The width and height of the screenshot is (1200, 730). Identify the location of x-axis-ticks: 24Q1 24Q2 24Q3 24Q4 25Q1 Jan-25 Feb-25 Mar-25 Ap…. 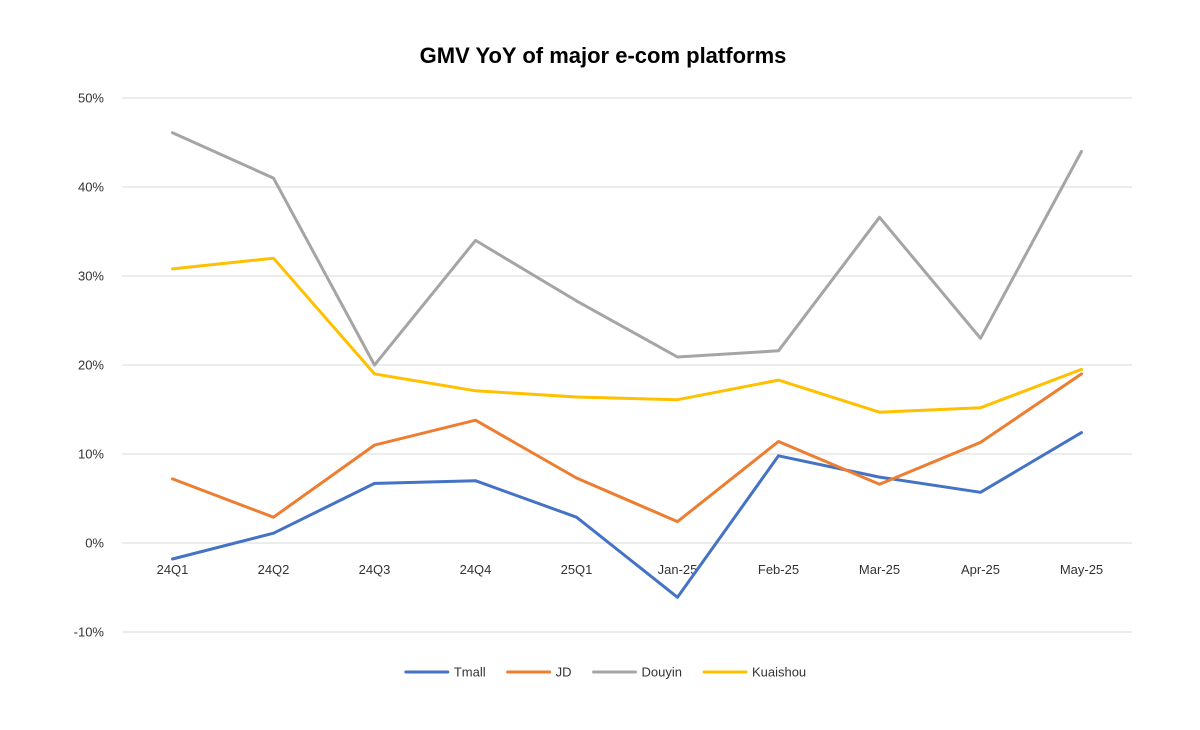
(630, 569).